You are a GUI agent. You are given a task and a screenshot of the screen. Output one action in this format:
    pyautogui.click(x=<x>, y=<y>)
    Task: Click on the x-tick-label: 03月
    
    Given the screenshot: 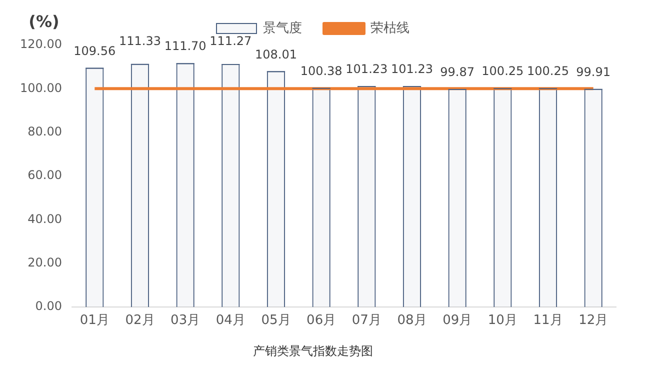 What is the action you would take?
    pyautogui.click(x=185, y=320)
    